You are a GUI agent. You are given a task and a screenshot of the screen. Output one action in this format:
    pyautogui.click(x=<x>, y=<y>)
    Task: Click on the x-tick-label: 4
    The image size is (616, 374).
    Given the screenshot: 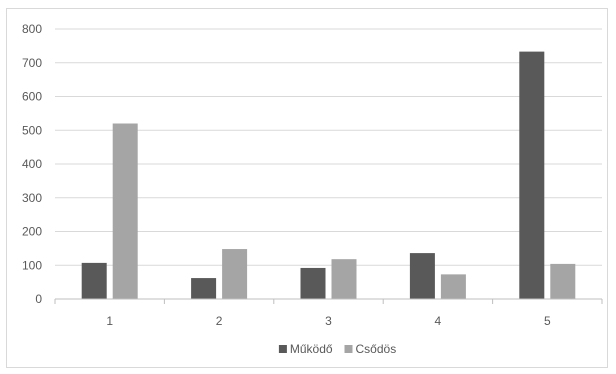 What is the action you would take?
    pyautogui.click(x=438, y=321)
    